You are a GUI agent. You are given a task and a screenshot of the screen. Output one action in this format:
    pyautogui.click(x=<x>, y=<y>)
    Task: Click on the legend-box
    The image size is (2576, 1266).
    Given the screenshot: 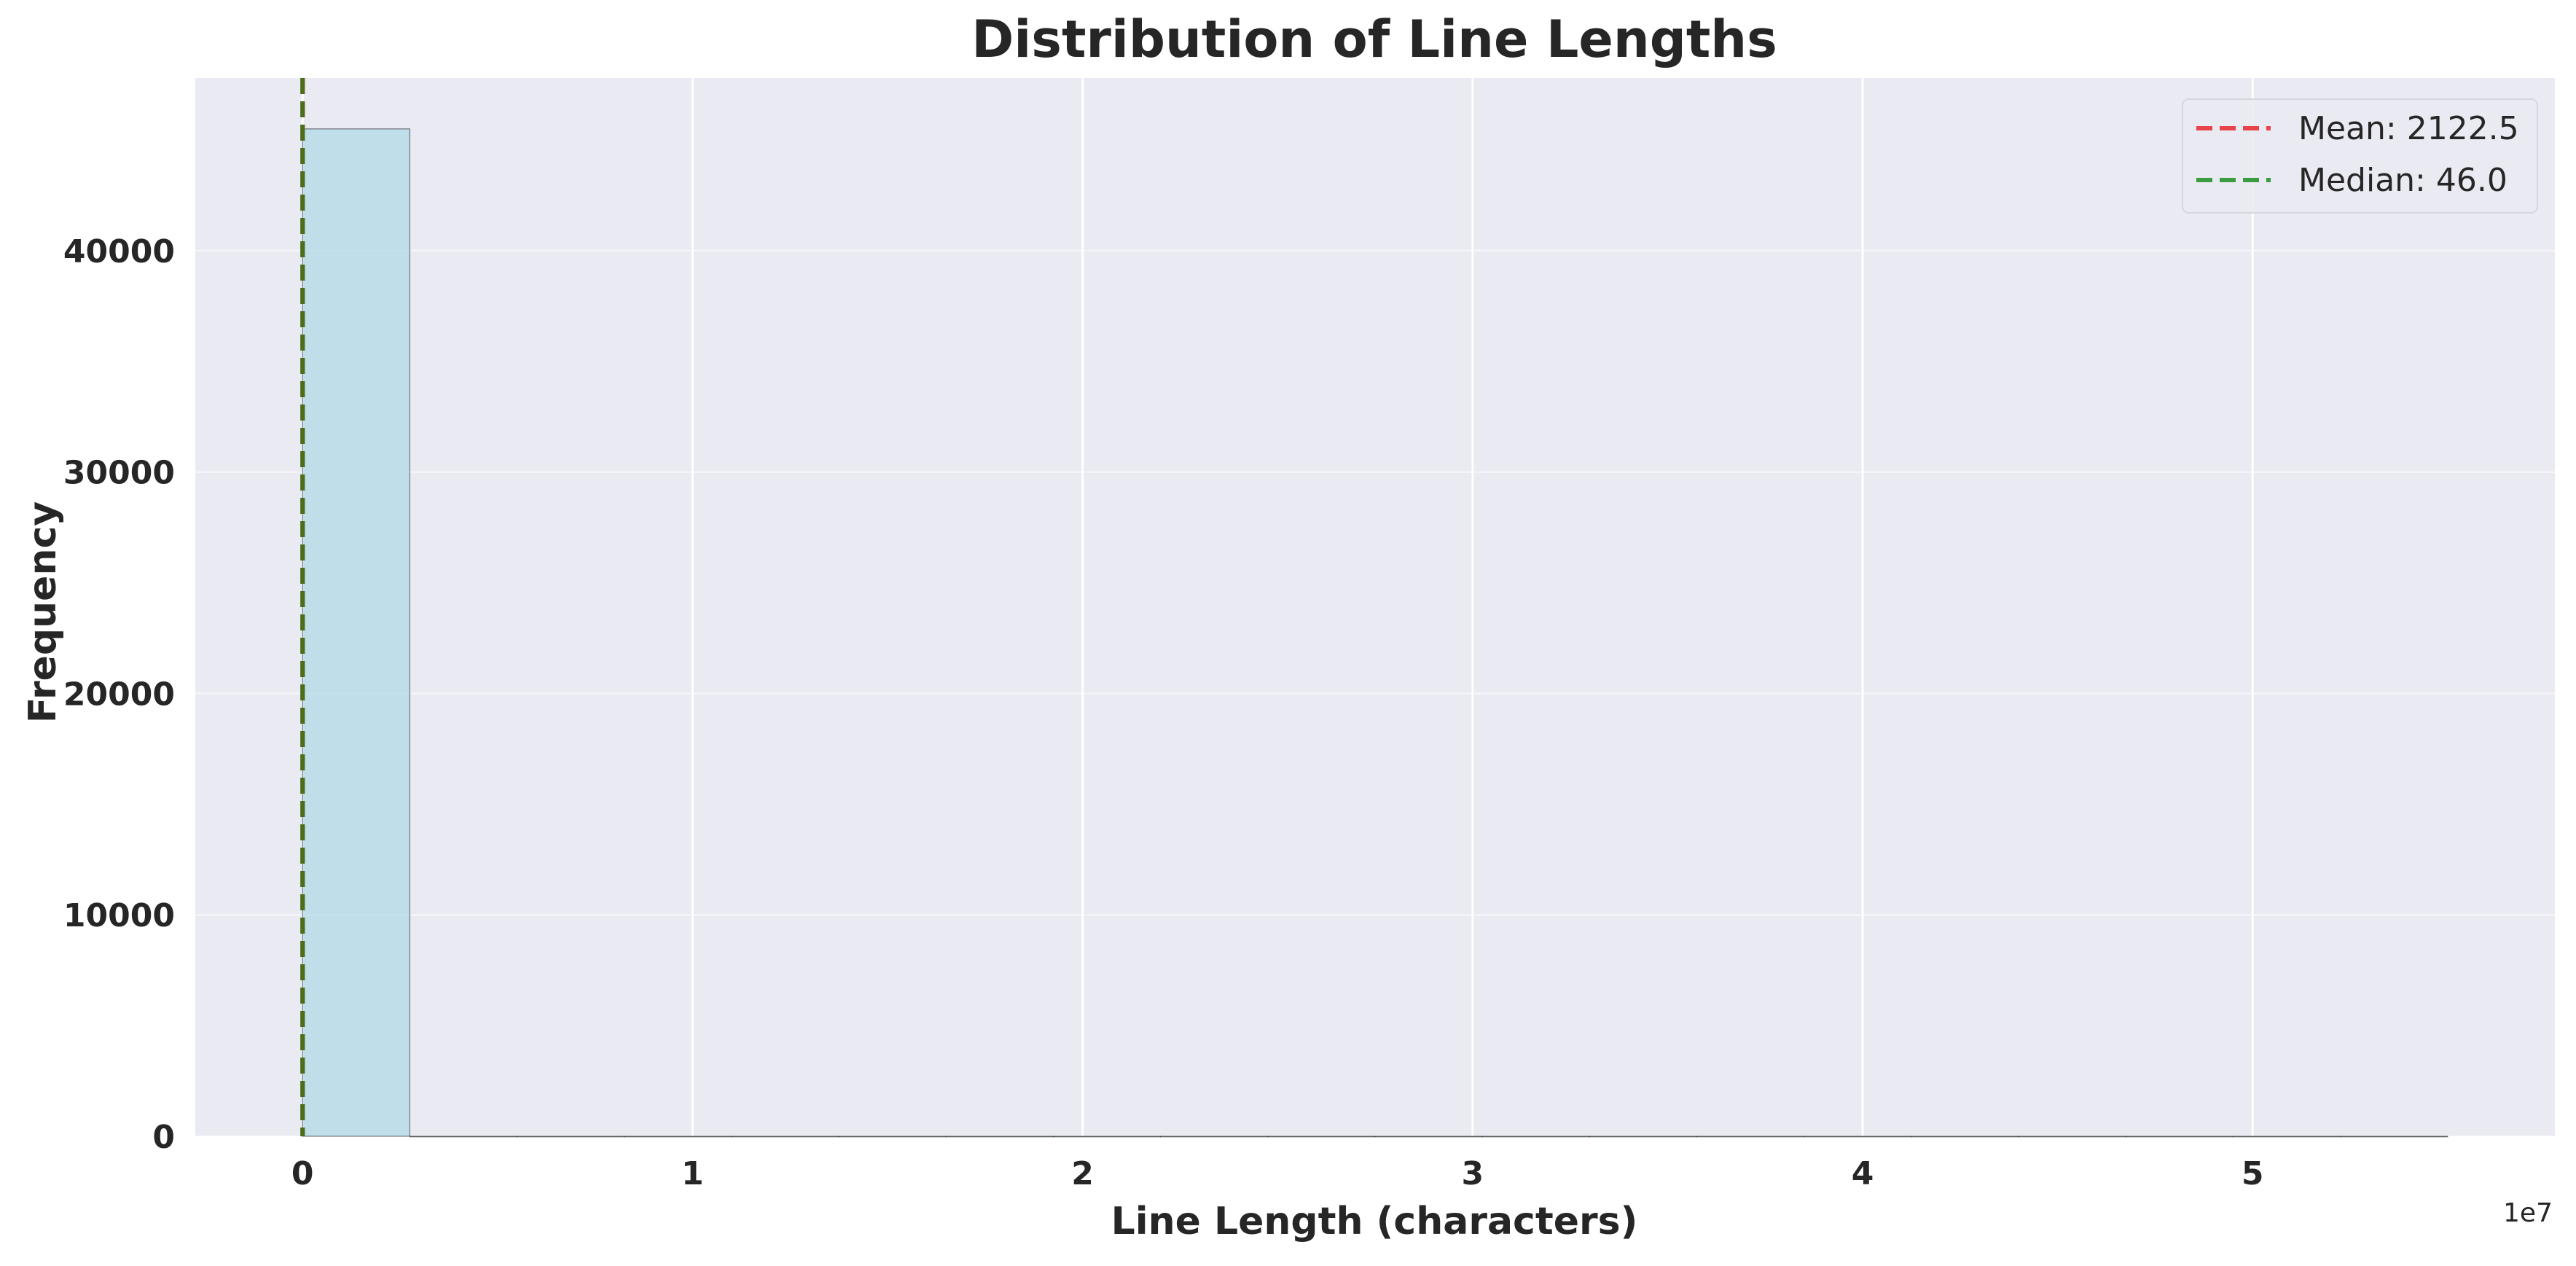 What is the action you would take?
    pyautogui.click(x=2360, y=156)
    